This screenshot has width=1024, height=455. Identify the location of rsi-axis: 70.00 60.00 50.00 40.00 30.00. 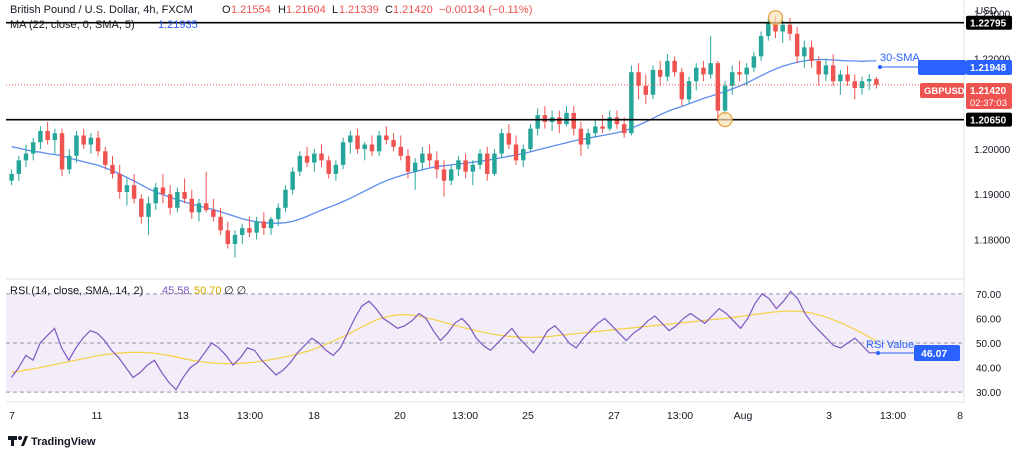
(988, 344).